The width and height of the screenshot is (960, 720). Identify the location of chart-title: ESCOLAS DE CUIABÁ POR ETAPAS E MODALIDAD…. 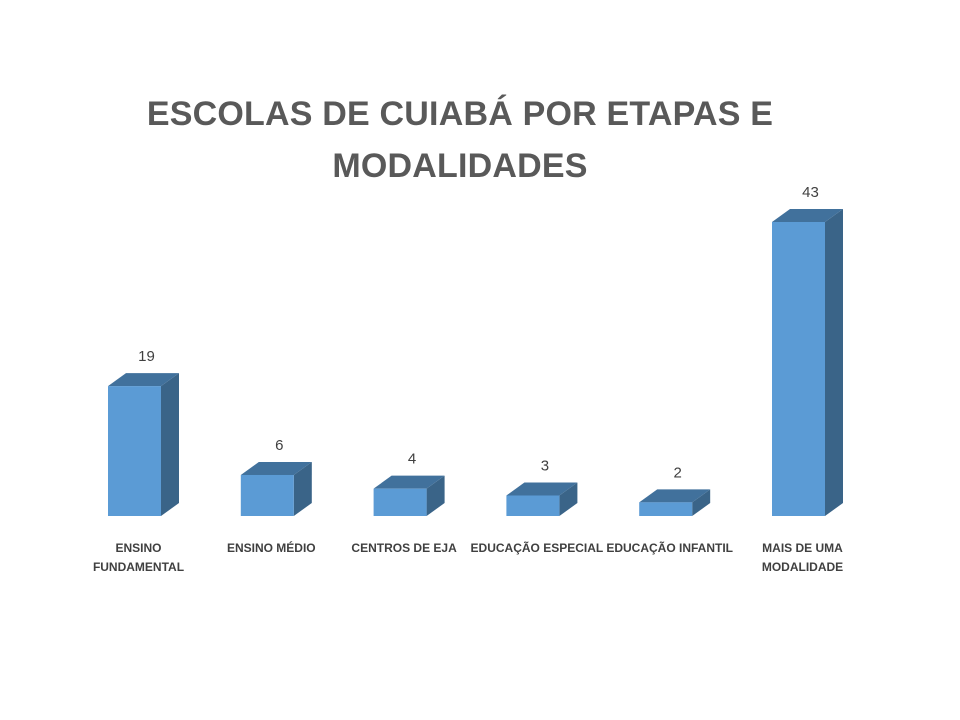
(460, 140).